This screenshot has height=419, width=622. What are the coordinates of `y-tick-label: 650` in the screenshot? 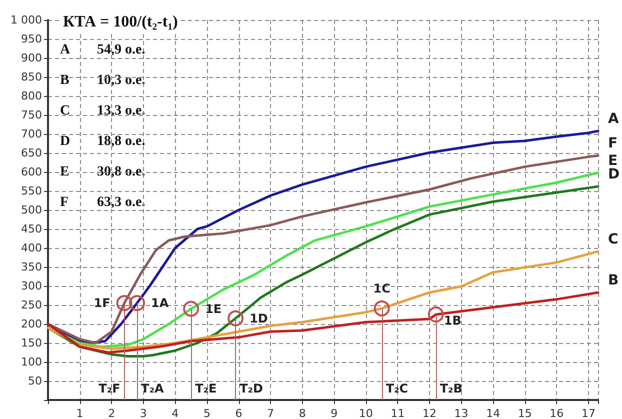 It's located at (31, 153).